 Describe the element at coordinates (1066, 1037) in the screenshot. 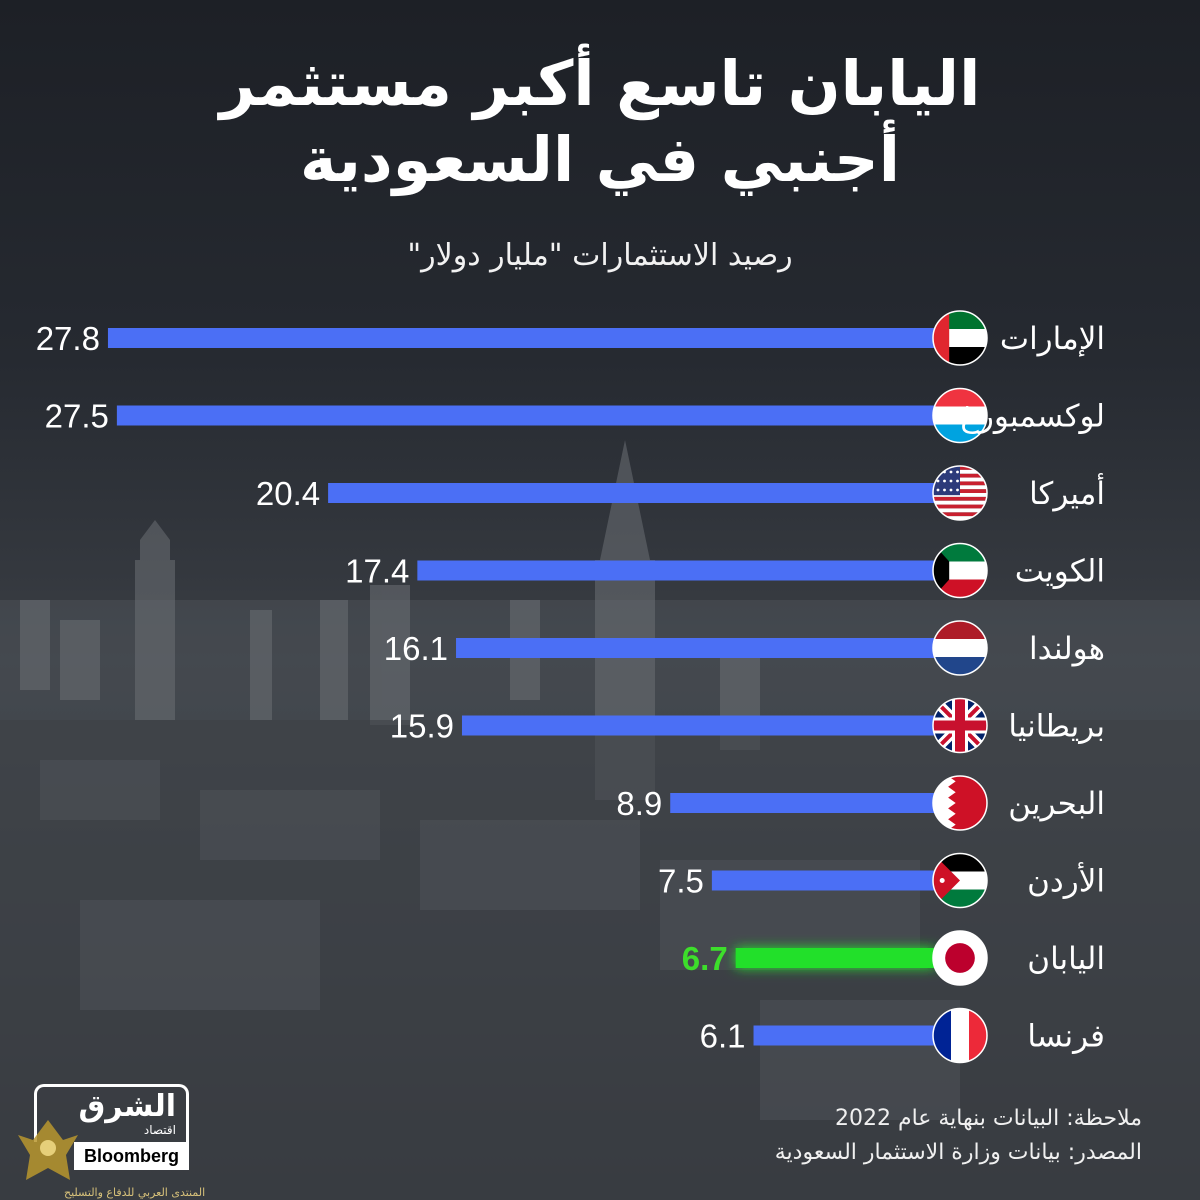

I see `category-label-9: فرنسا` at that location.